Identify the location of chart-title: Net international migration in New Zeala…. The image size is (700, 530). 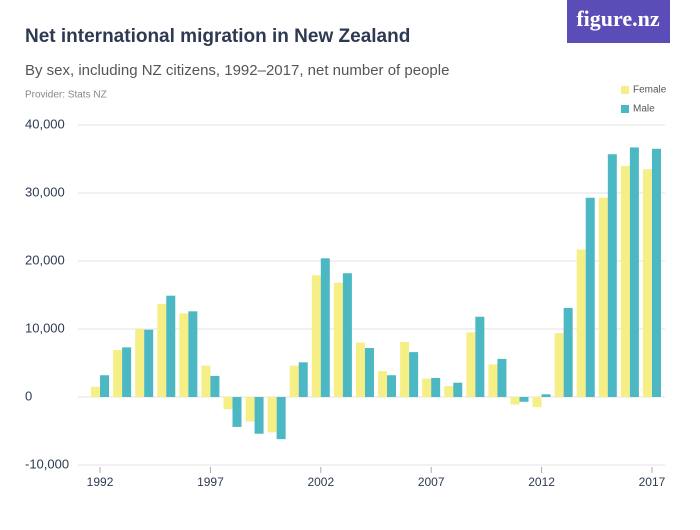
(217, 36).